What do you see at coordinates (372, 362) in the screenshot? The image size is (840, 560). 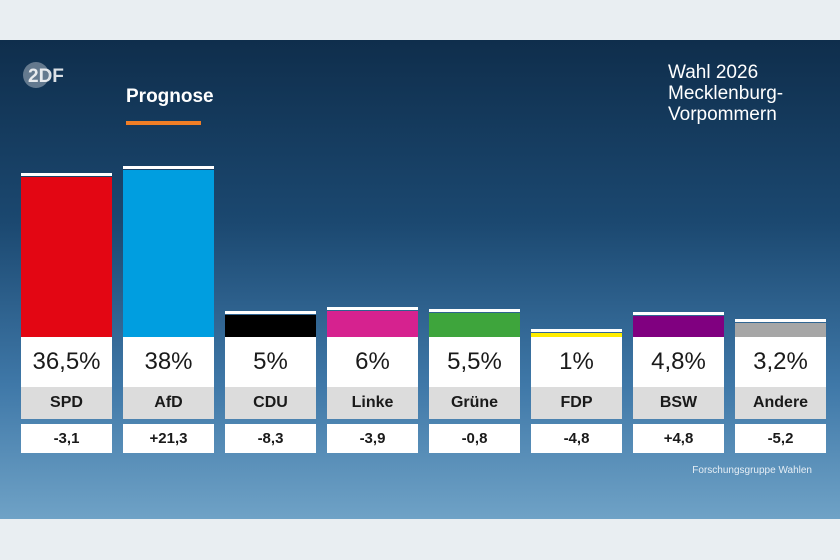 I see `value-label-linke: 6%` at bounding box center [372, 362].